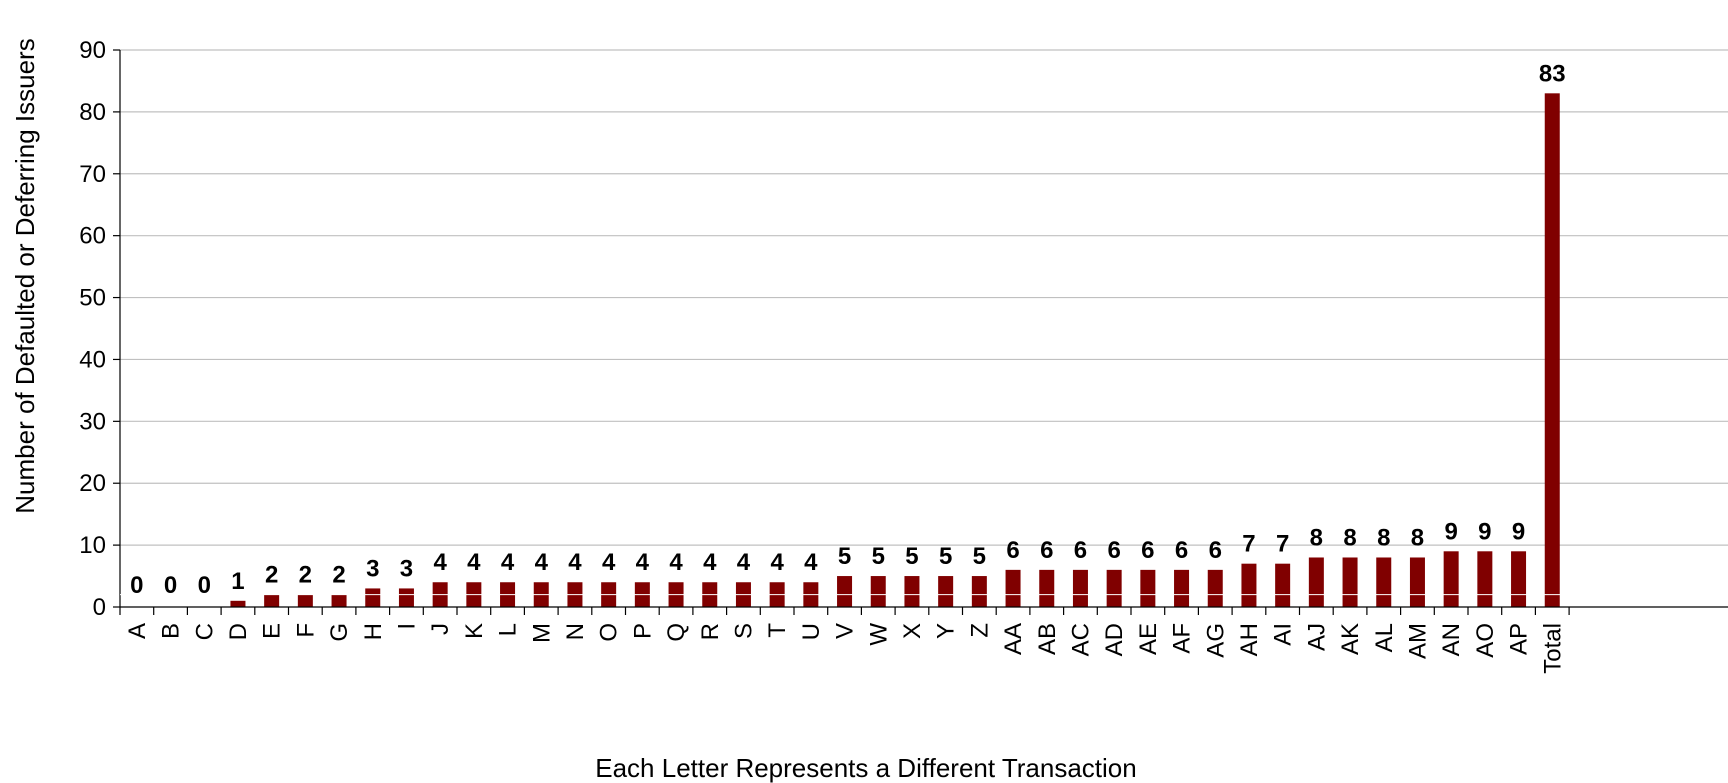 Image resolution: width=1728 pixels, height=783 pixels. What do you see at coordinates (1080, 550) in the screenshot?
I see `data-label-AC: 6` at bounding box center [1080, 550].